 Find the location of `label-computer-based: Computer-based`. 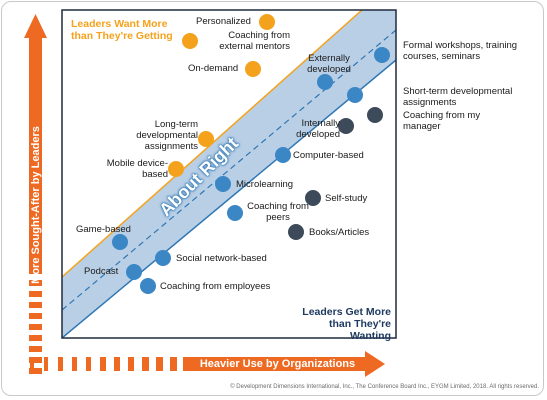

label-computer-based: Computer-based is located at coordinates (328, 155).